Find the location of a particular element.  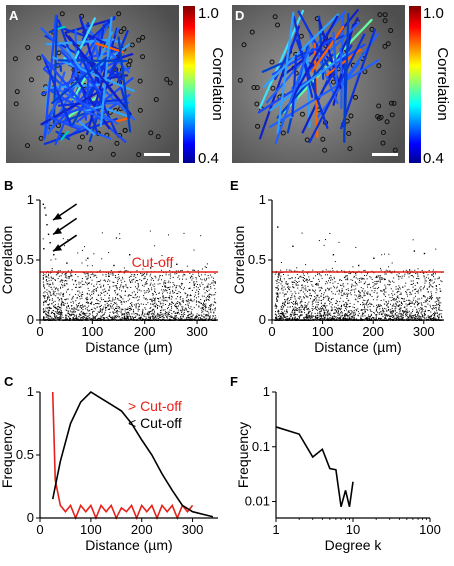

x-tick-label: 200 is located at coordinates (142, 529).